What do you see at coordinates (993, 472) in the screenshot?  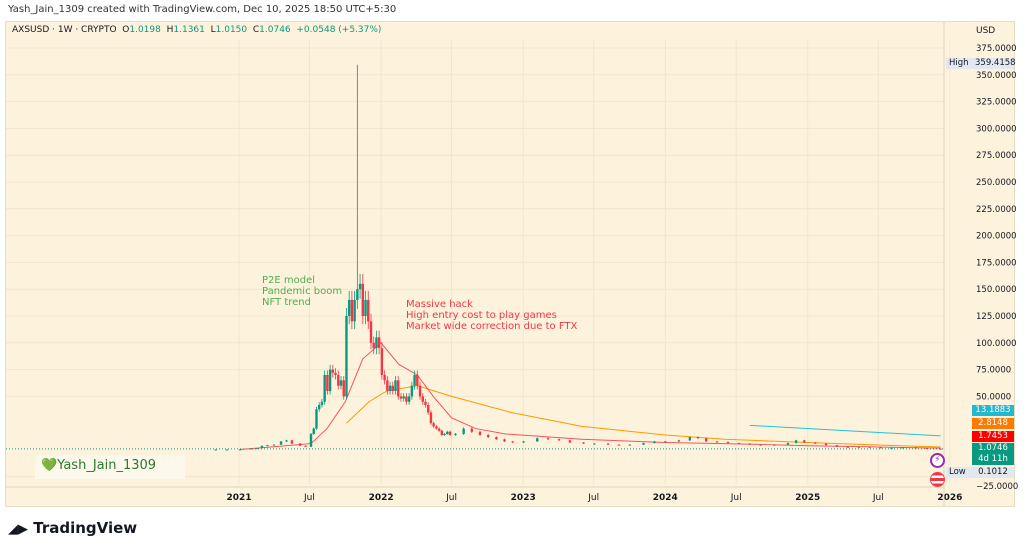 I see `low-badge: 0.1012` at bounding box center [993, 472].